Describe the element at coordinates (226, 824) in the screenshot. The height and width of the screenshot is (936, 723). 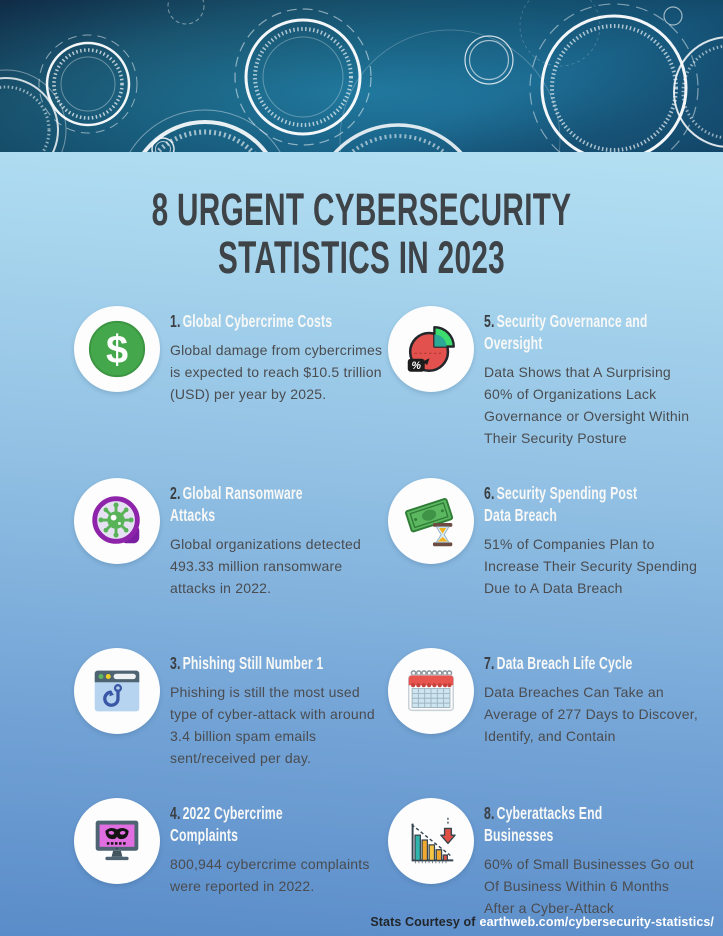
I see `stat-heading-text: 2022 Cybercrime Complaints` at that location.